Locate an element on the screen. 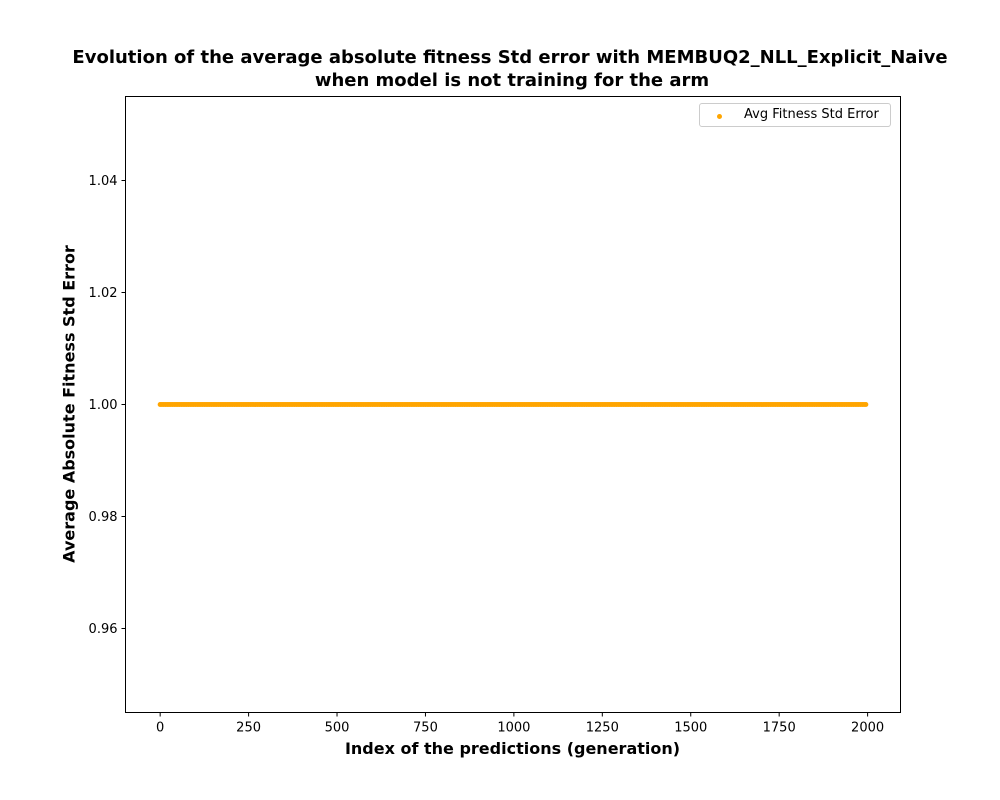 The height and width of the screenshot is (800, 1000). x-tick-label: 1000 is located at coordinates (513, 728).